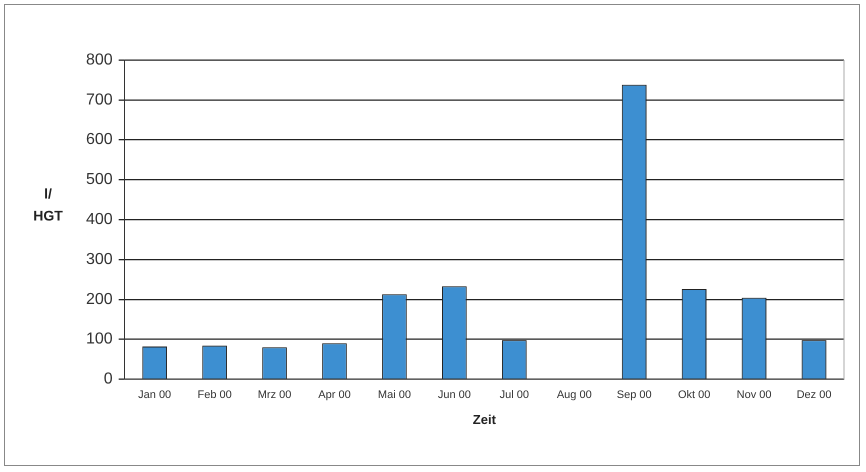 This screenshot has width=866, height=472. What do you see at coordinates (634, 394) in the screenshot?
I see `x-tick-label: Sep 00` at bounding box center [634, 394].